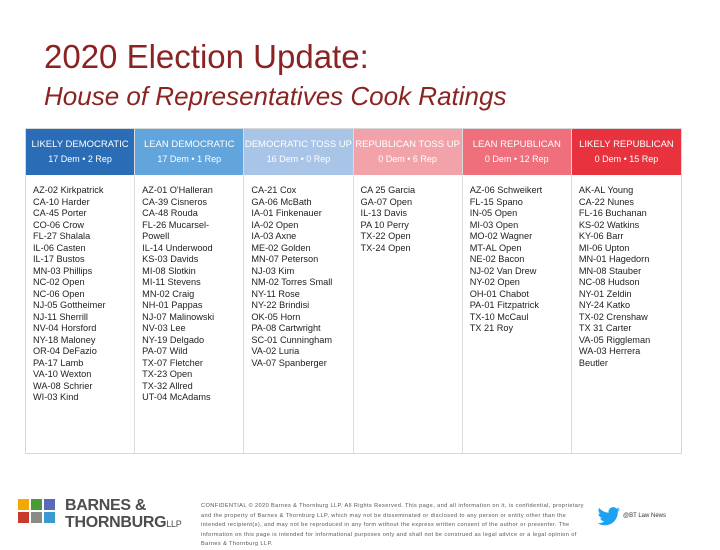 The height and width of the screenshot is (550, 720). I want to click on district-item: PA-07 Wild, so click(165, 351).